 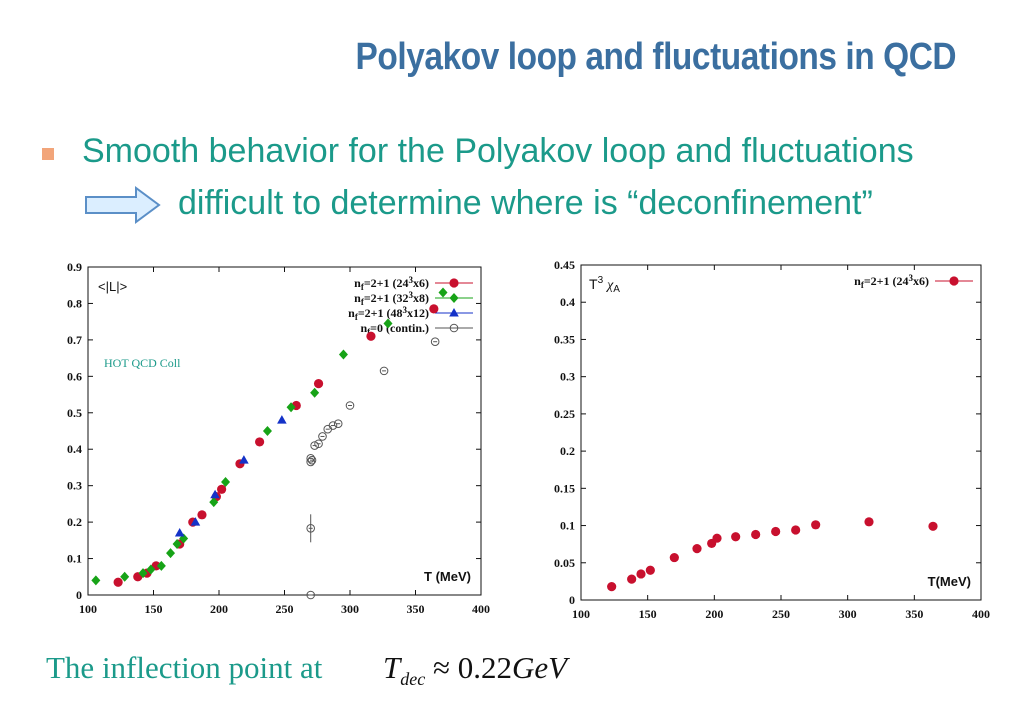 I want to click on x-tick-label: 300, so click(x=848, y=614).